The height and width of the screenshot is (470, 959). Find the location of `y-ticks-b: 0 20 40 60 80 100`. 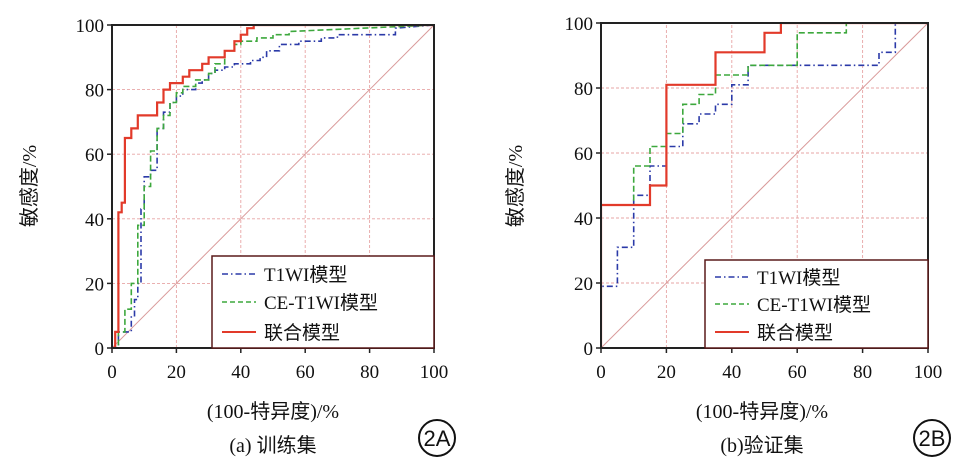

y-ticks-b: 0 20 40 60 80 100 is located at coordinates (583, 187).